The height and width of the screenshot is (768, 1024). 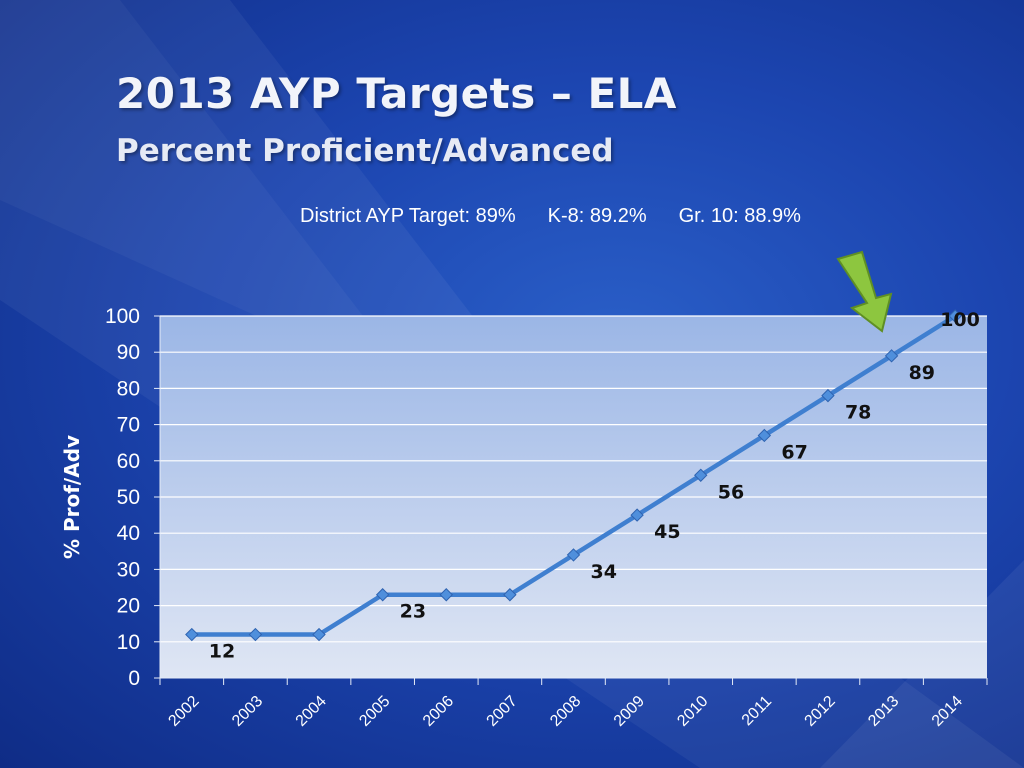 I want to click on x-tick-label: 2007, so click(x=502, y=711).